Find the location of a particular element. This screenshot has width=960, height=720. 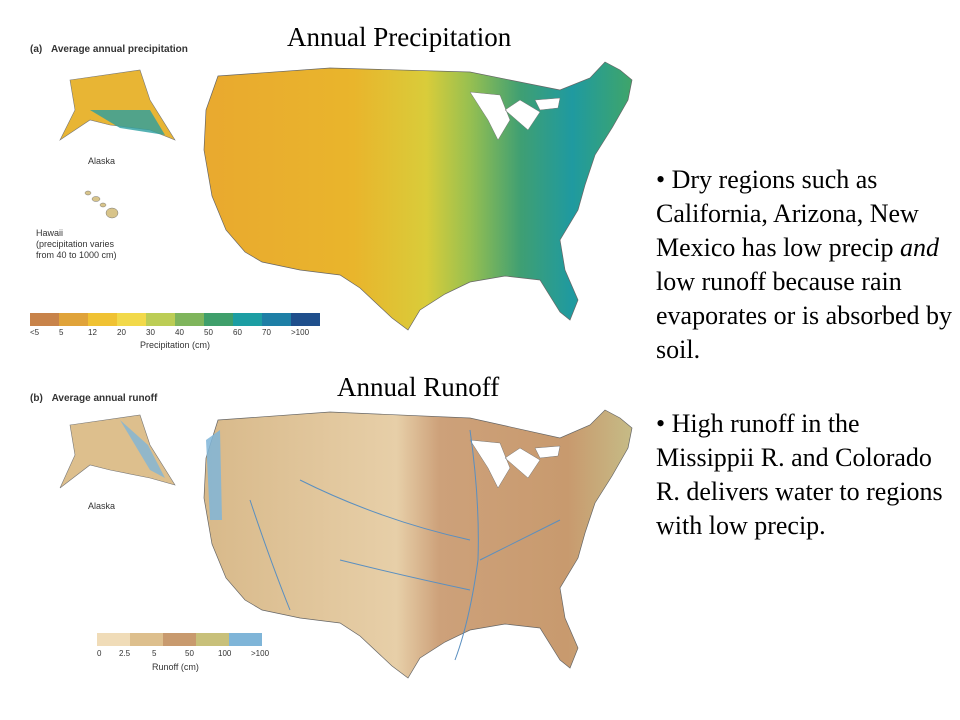

hawaii-label-line2: (precipitation varies is located at coordinates (75, 244).